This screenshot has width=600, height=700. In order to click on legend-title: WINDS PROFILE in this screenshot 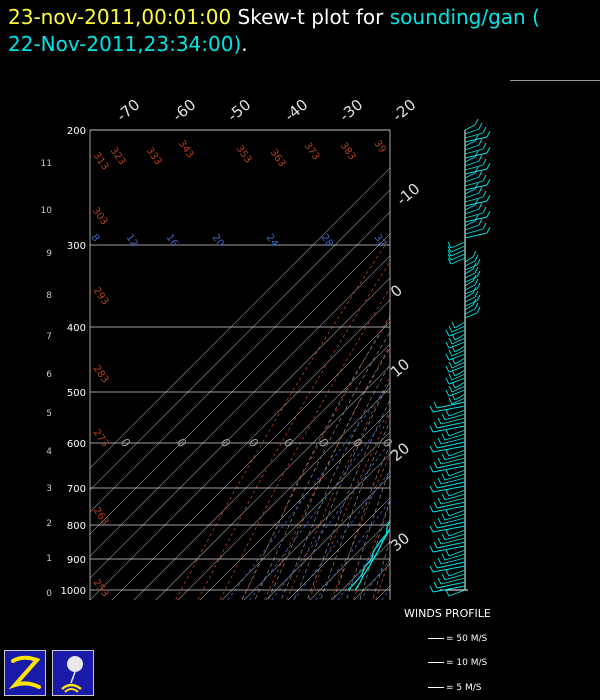, I will do `click(447, 613)`.